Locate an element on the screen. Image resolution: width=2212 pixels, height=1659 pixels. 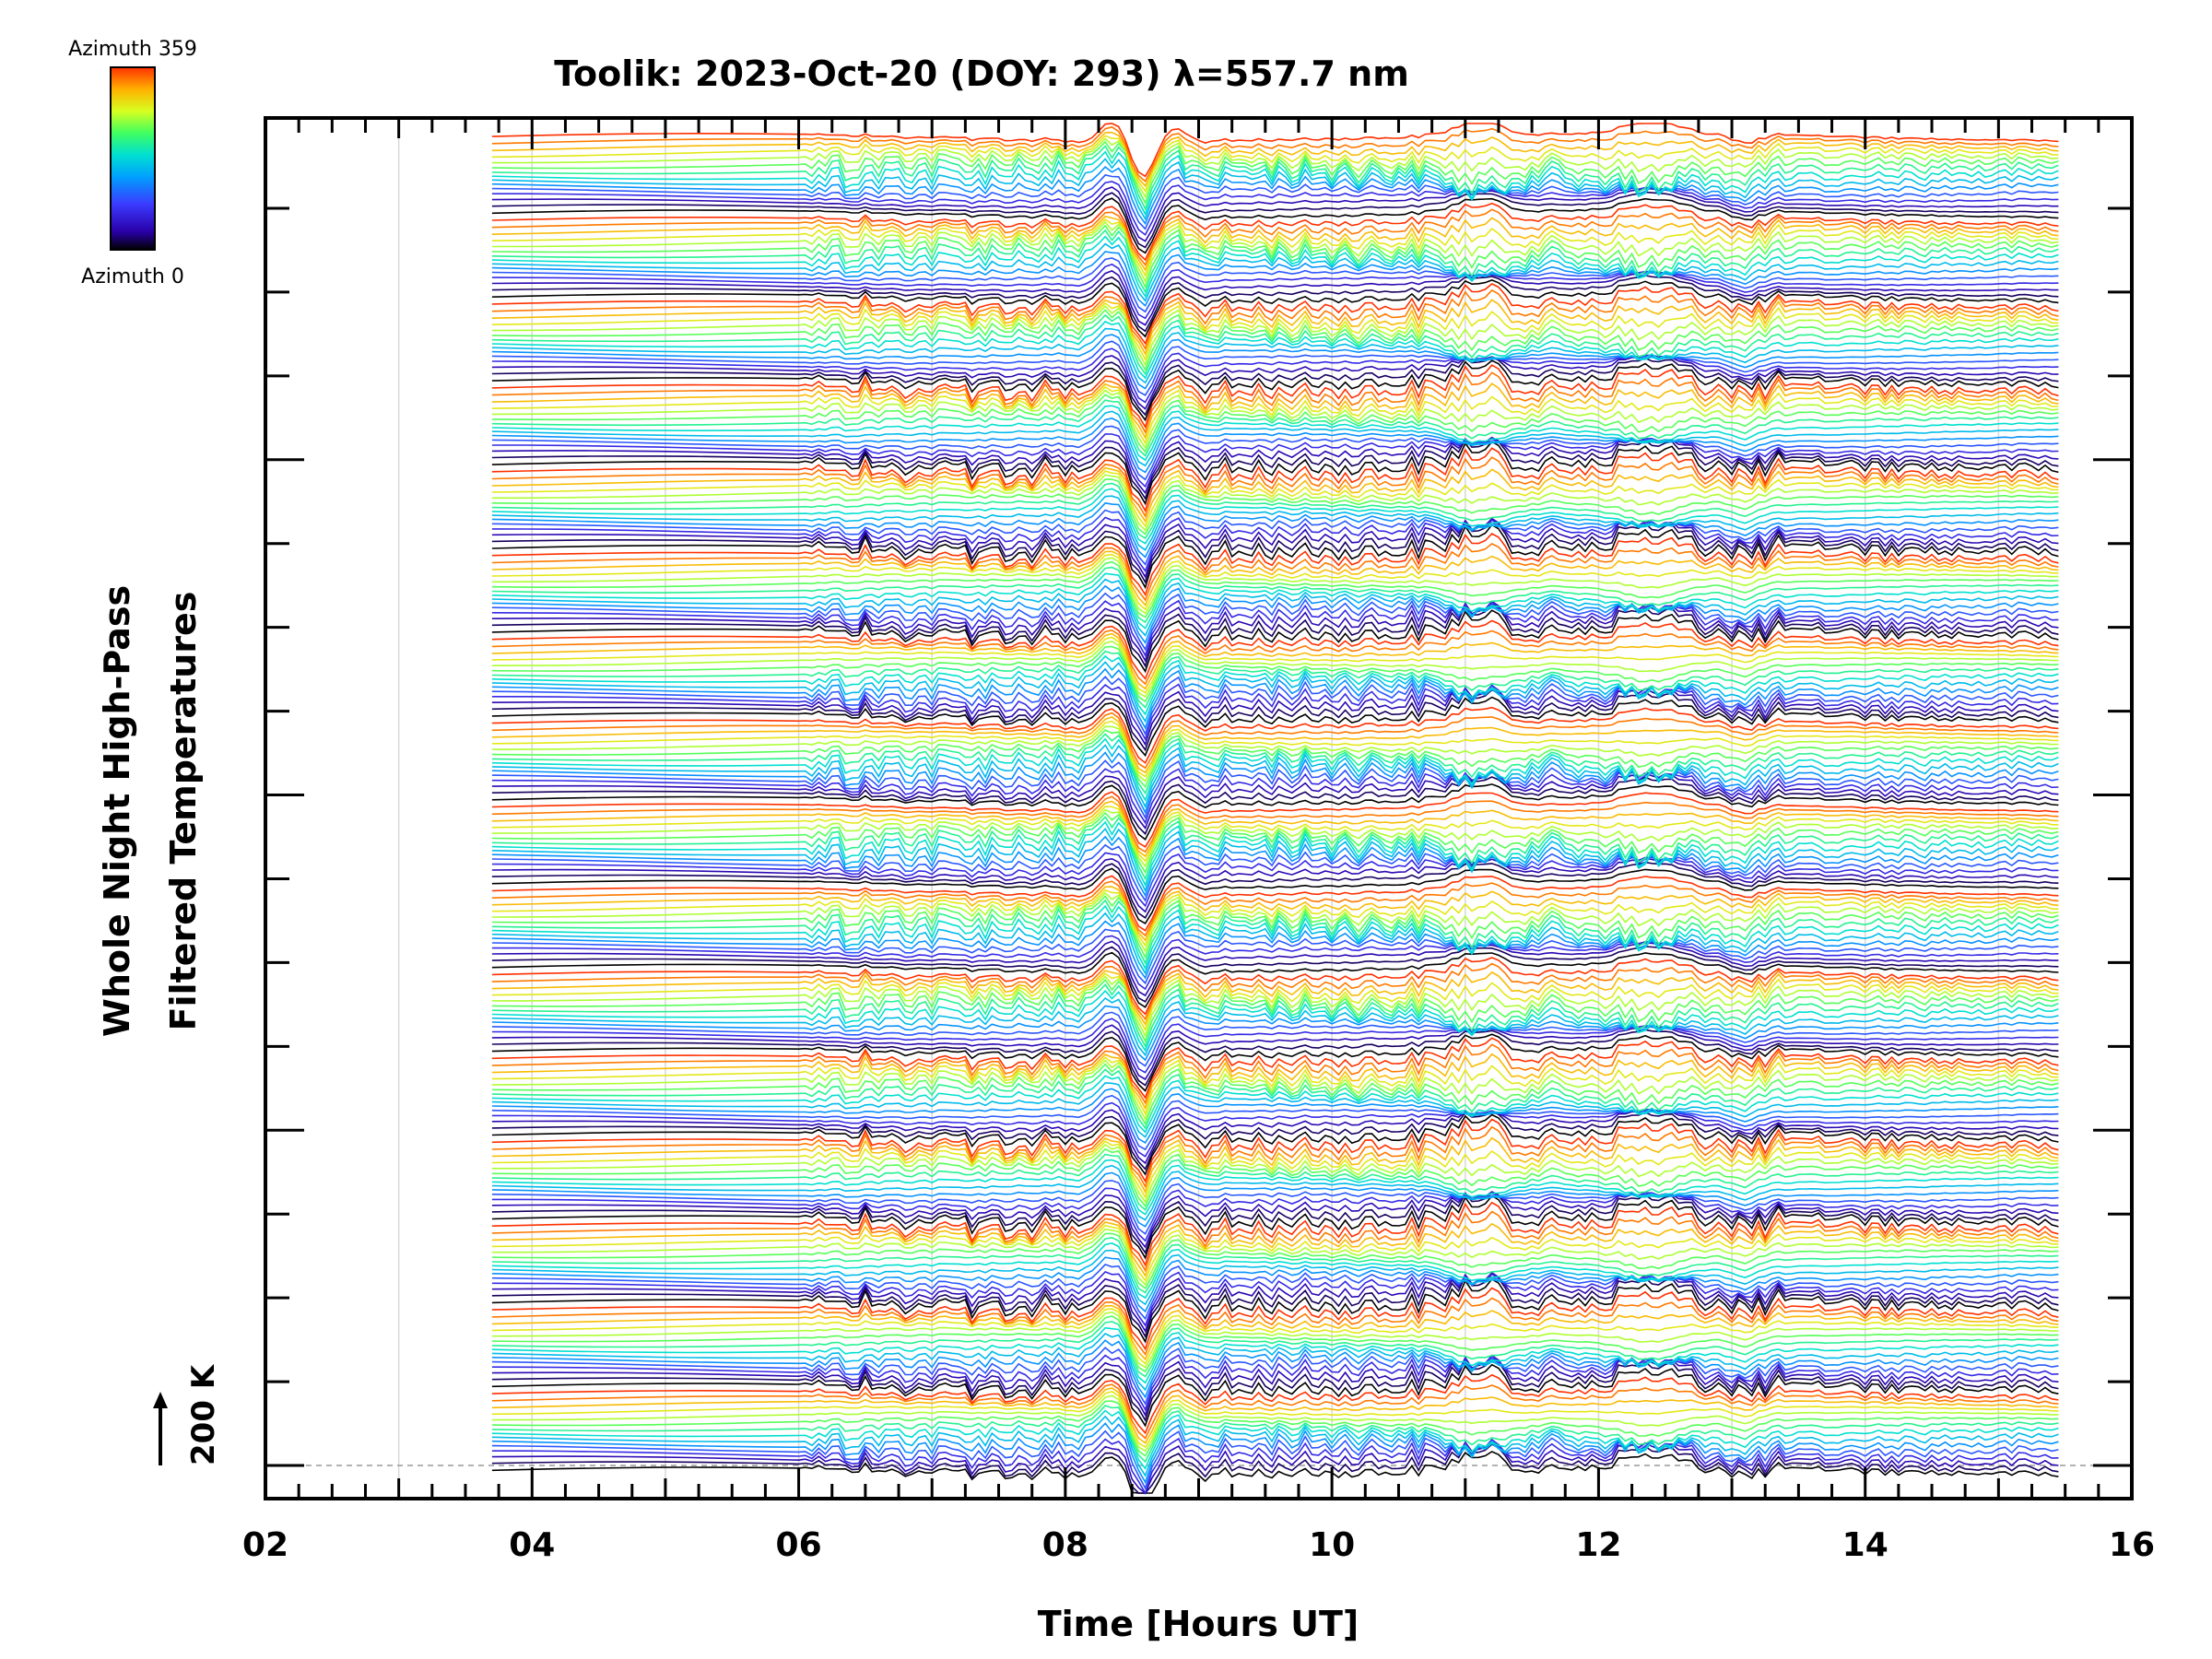
colorbar-legend: Azimuth 359 Azimuth 0 is located at coordinates (132, 163).